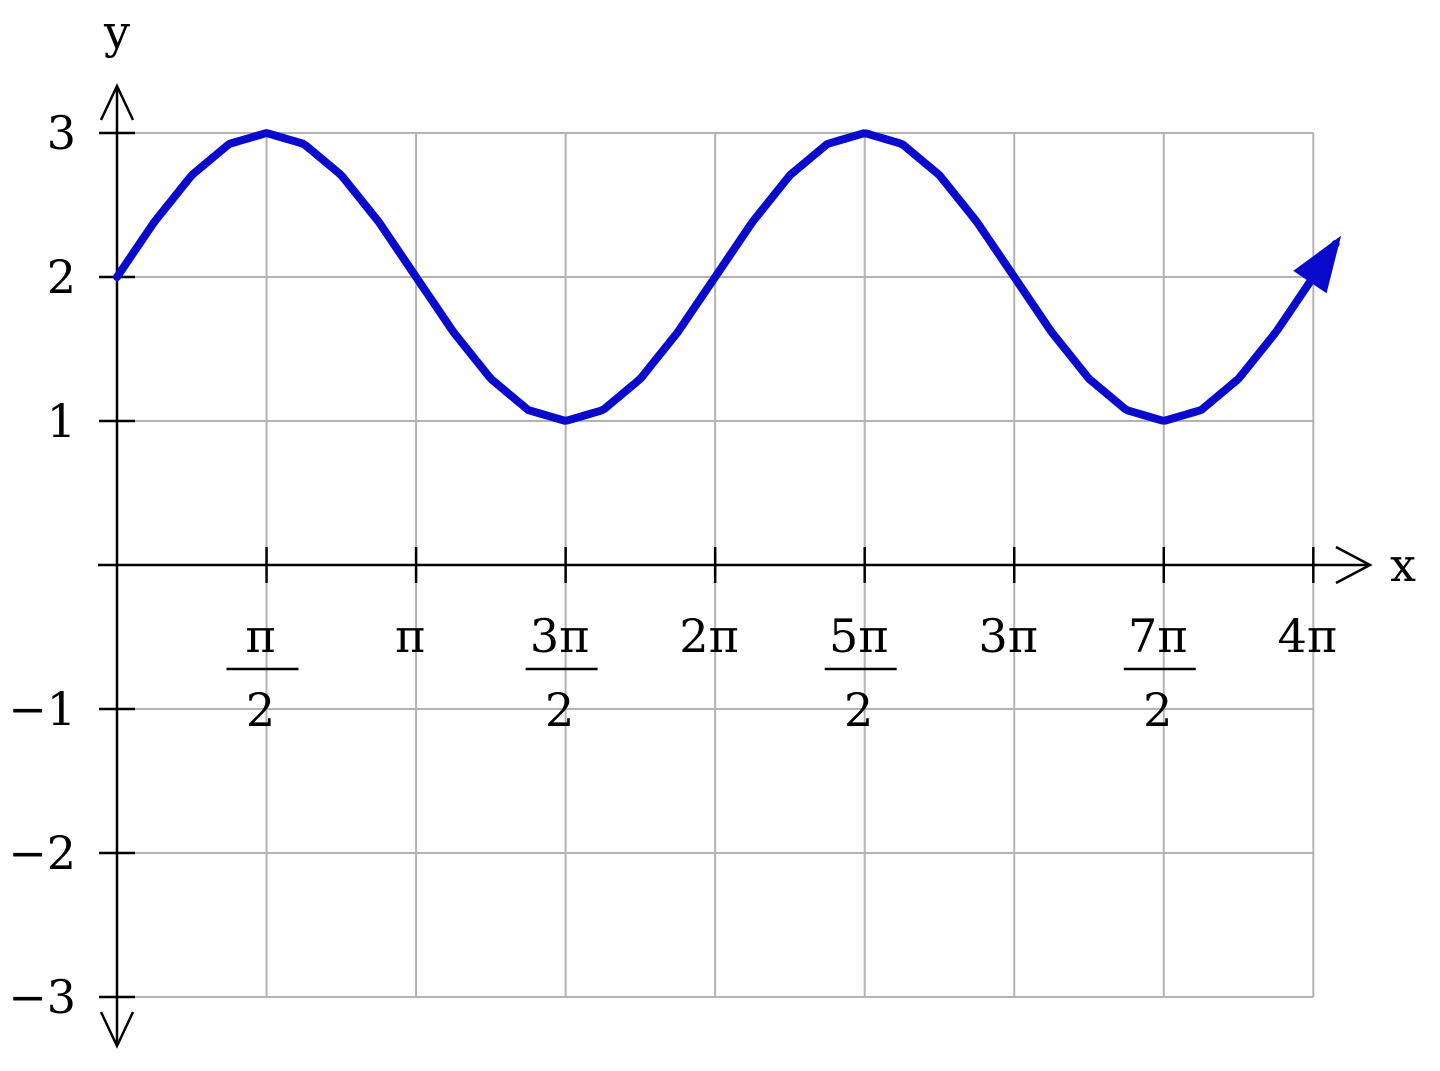 The height and width of the screenshot is (1071, 1440). What do you see at coordinates (1317, 264) in the screenshot?
I see `series-arrowhead` at bounding box center [1317, 264].